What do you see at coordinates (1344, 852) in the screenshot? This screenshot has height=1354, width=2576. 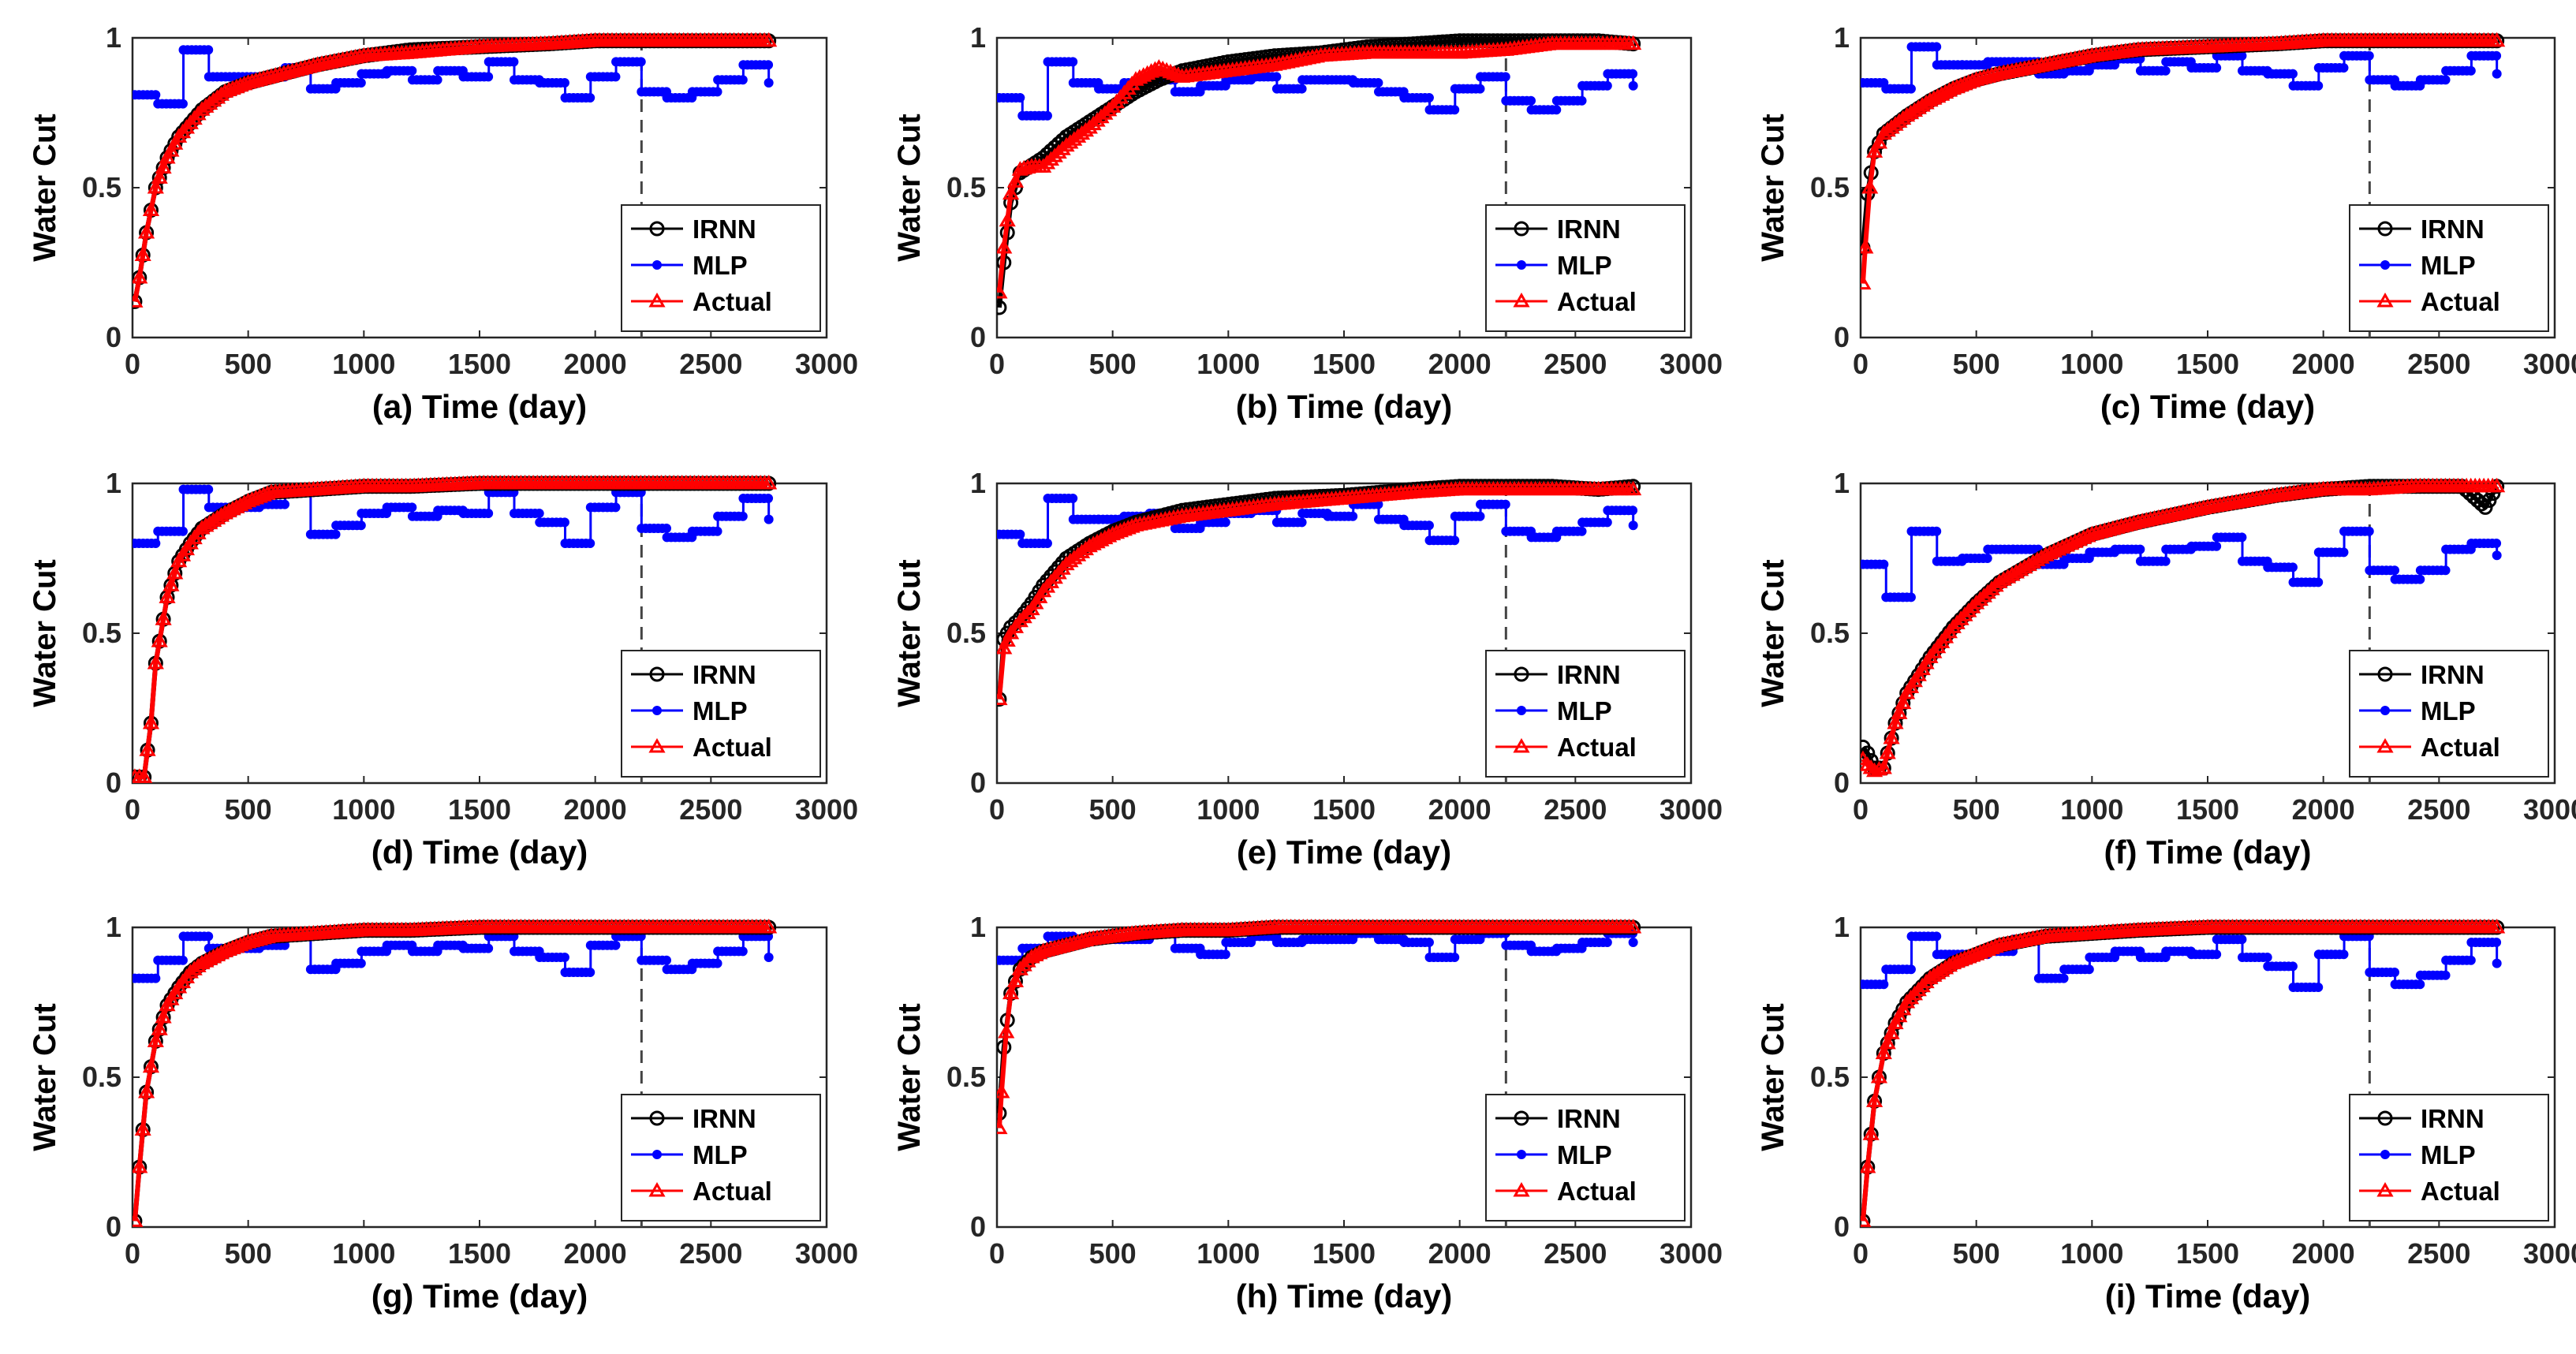 I see `subplot-caption: (e) Time (day)` at bounding box center [1344, 852].